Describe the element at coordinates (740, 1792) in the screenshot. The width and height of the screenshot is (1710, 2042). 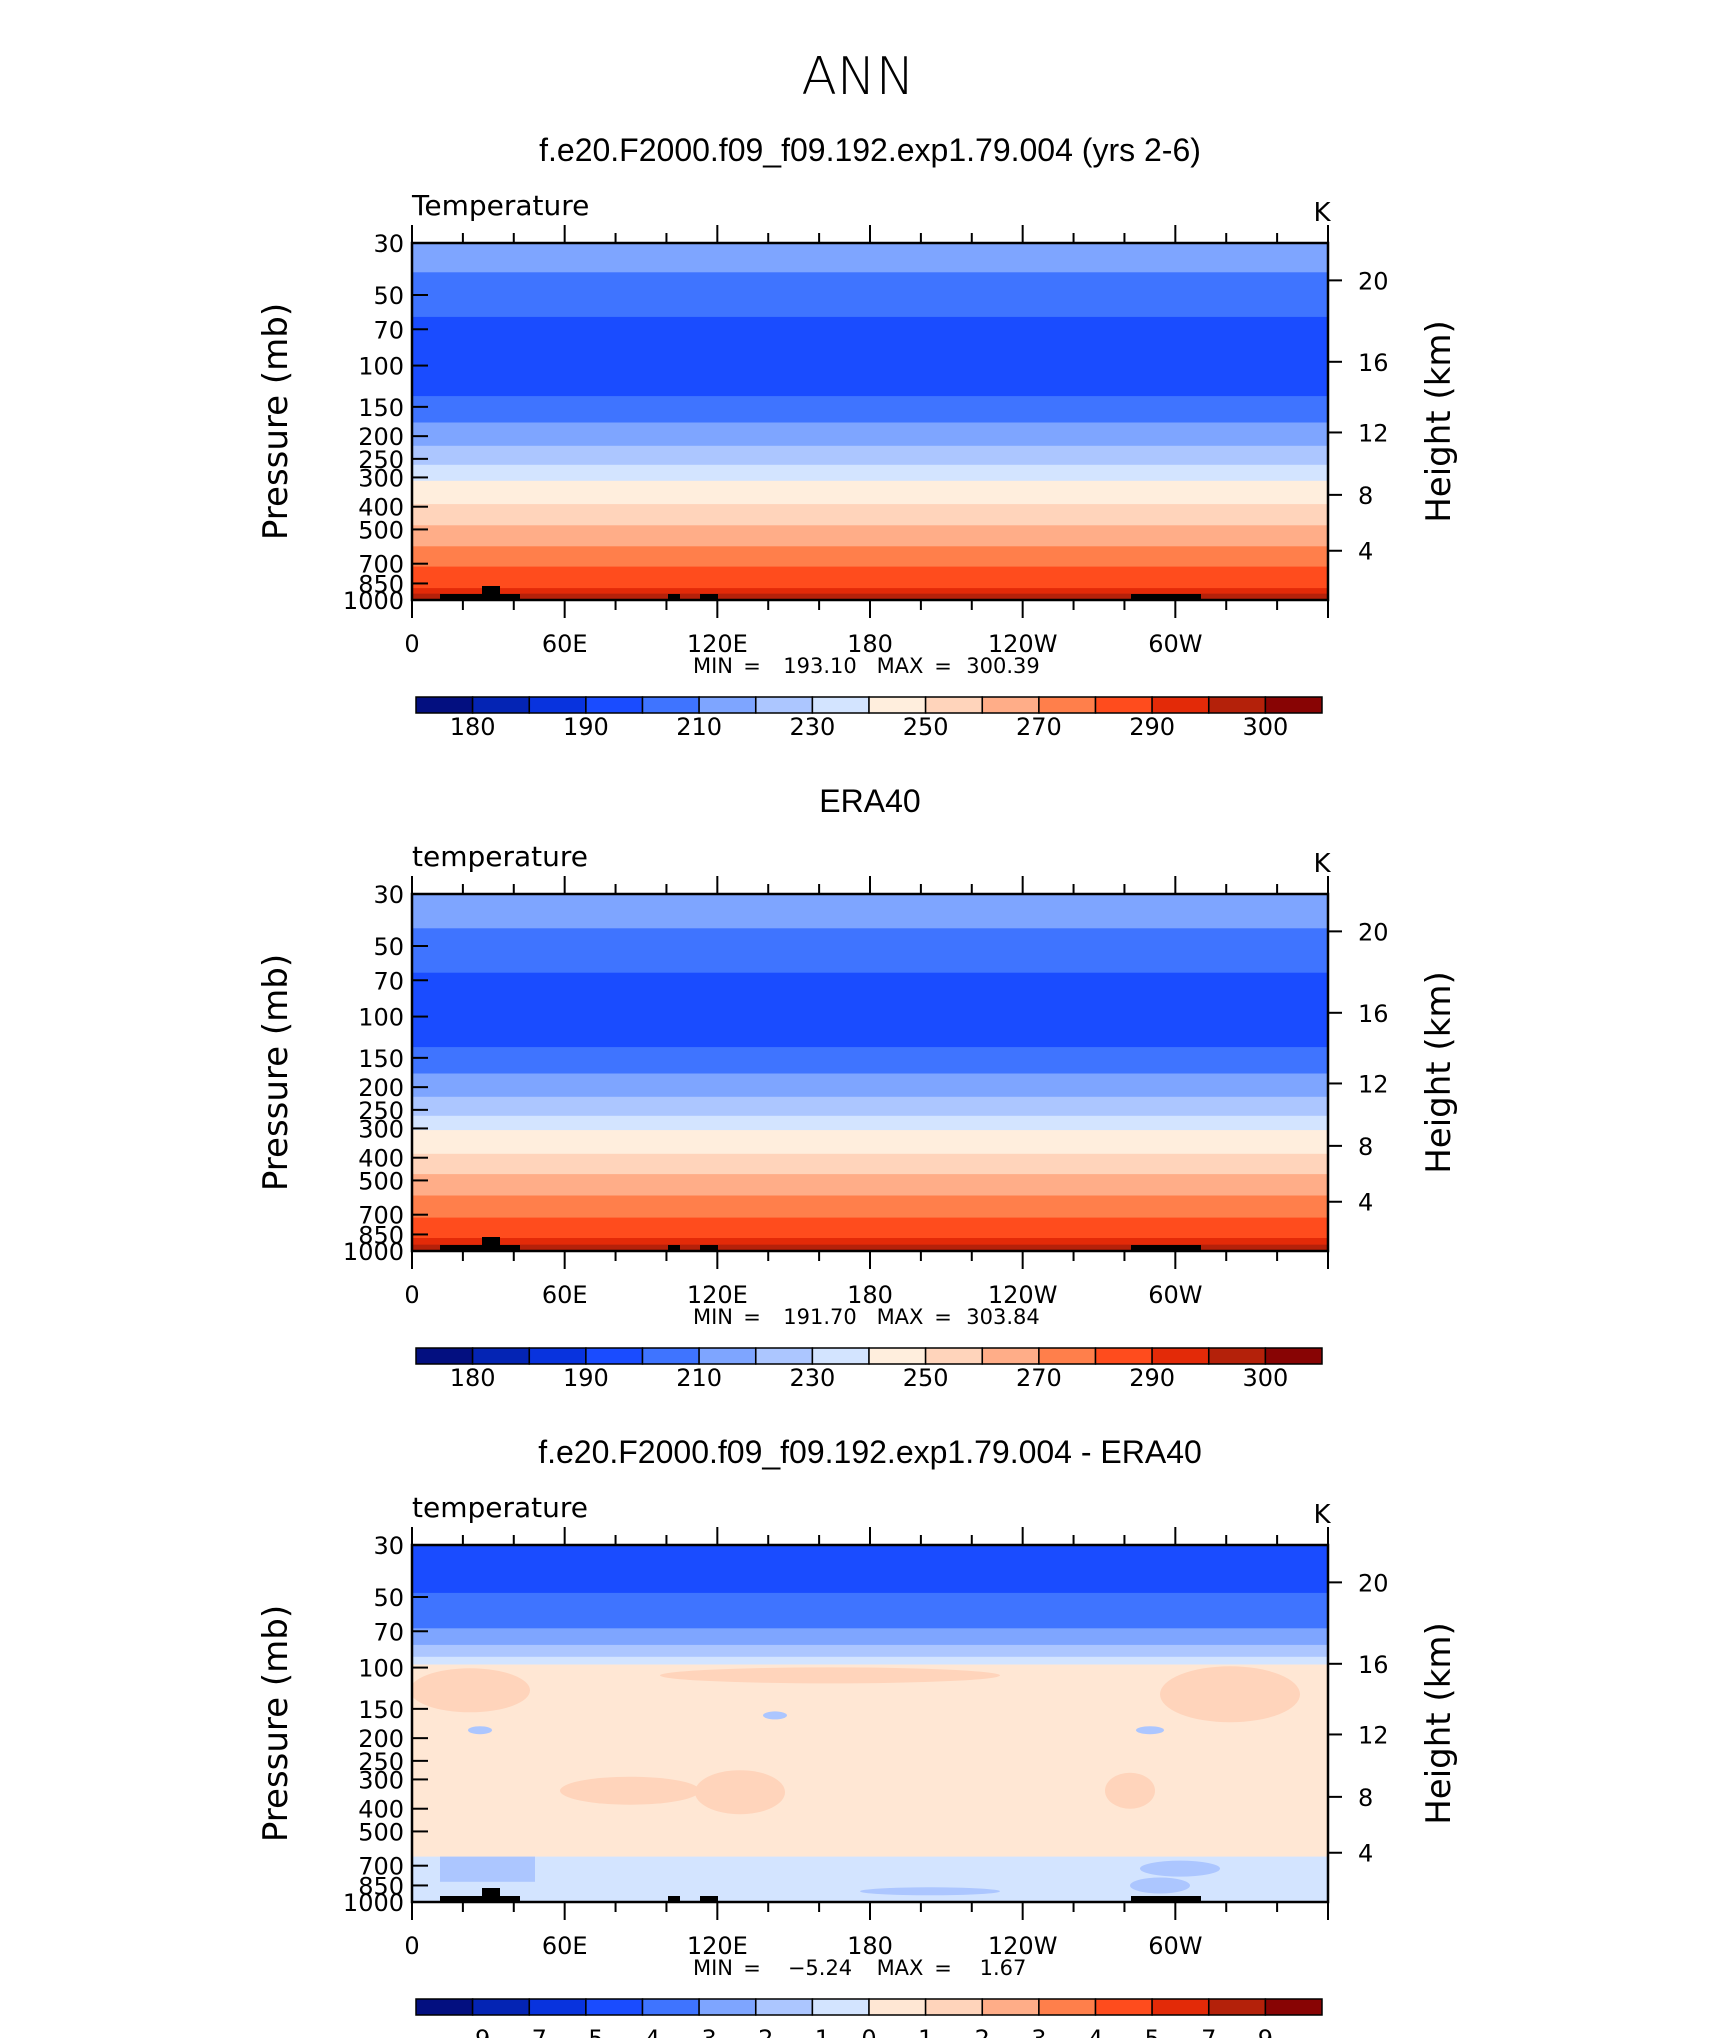
I see `warm-anomaly-region` at that location.